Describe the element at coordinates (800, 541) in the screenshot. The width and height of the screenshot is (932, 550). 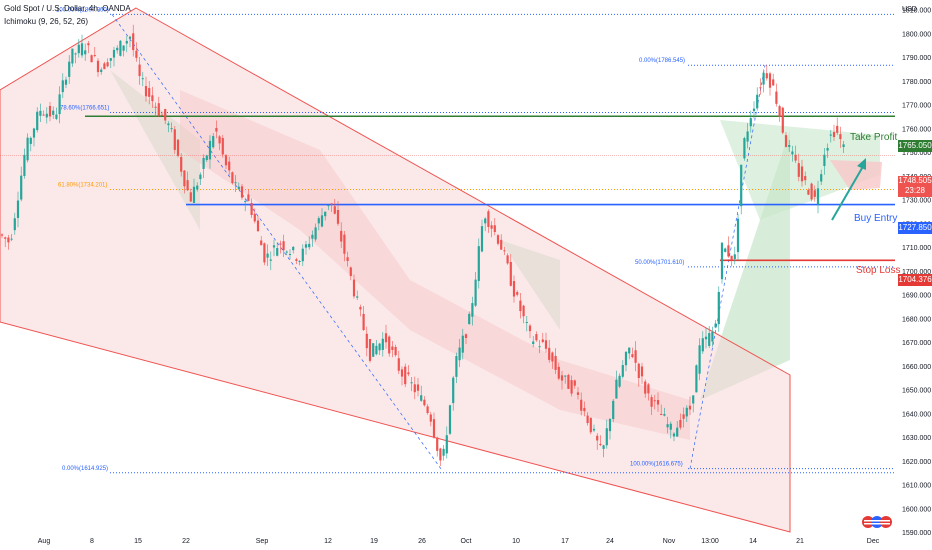
I see `x-tick-label: 21` at that location.